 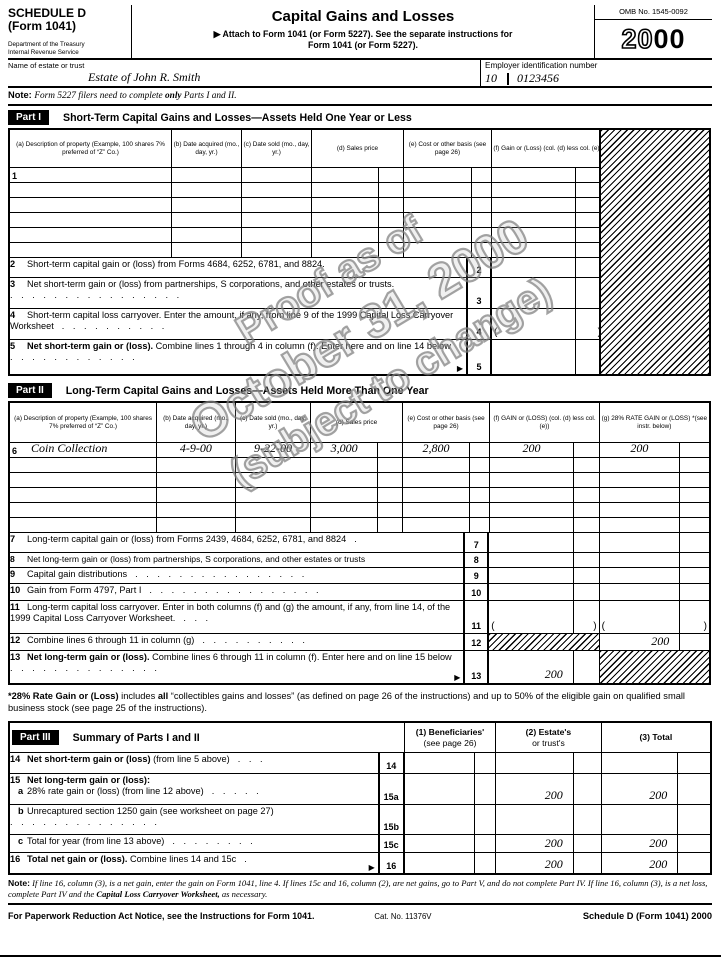 I want to click on line15a-col2-cell: 200, so click(x=535, y=789).